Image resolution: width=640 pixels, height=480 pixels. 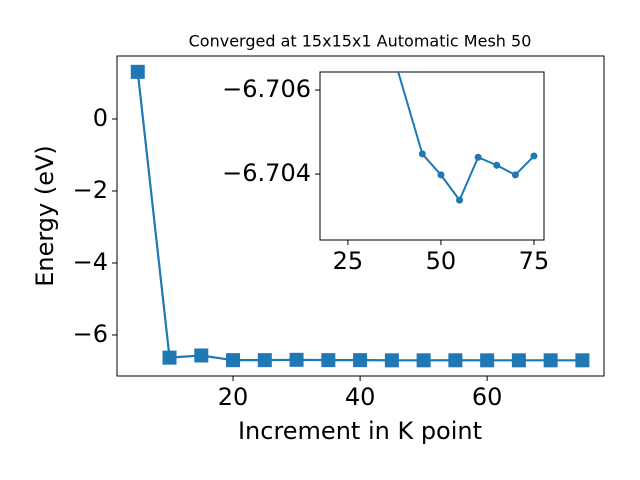 I want to click on y-tick-label: −4, so click(x=90, y=262).